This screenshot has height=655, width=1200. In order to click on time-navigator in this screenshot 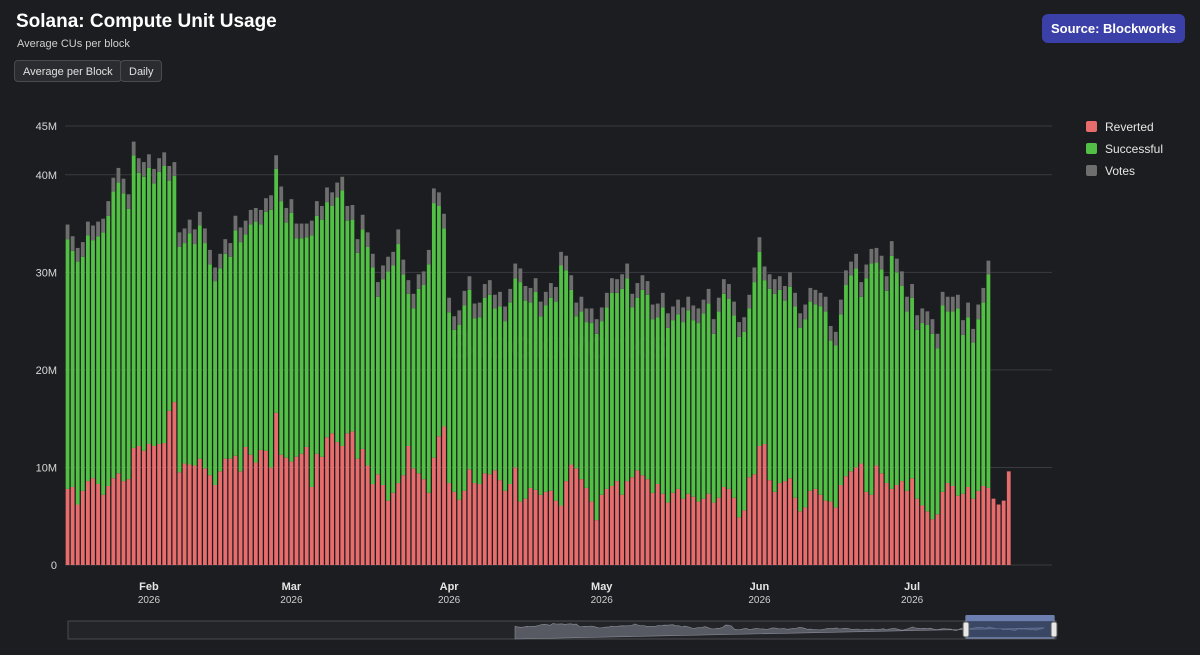, I will do `click(562, 627)`.